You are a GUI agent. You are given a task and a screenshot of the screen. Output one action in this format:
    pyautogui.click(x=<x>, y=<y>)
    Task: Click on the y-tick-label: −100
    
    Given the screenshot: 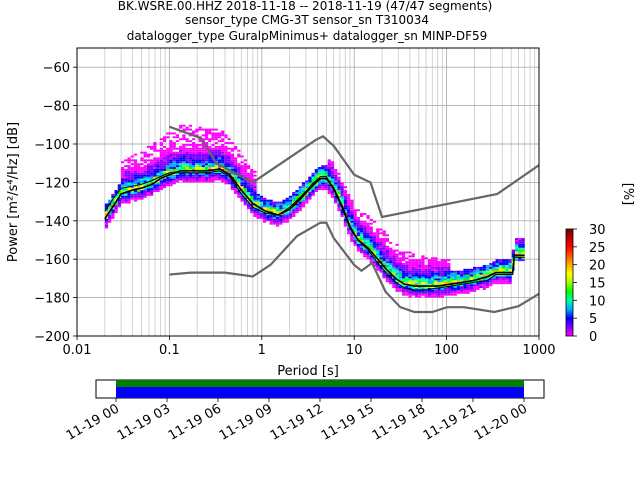 What is the action you would take?
    pyautogui.click(x=52, y=145)
    